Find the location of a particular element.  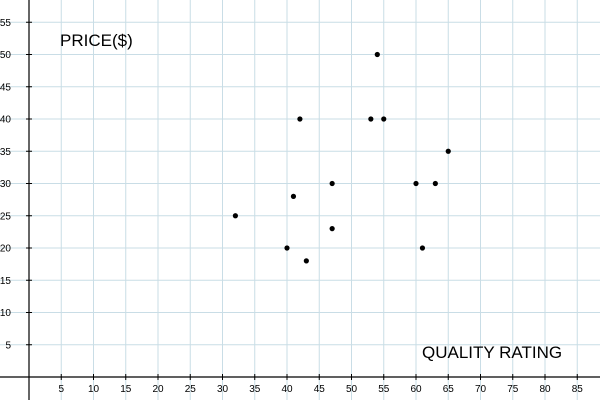

x-tick-label: 15 is located at coordinates (126, 389).